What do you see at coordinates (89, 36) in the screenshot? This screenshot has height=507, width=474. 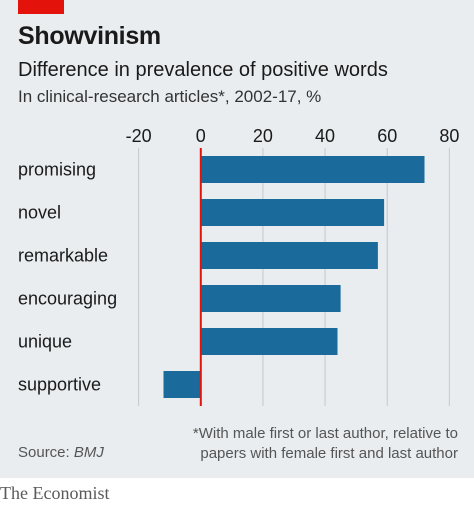 I see `chart-title: Showvinism` at bounding box center [89, 36].